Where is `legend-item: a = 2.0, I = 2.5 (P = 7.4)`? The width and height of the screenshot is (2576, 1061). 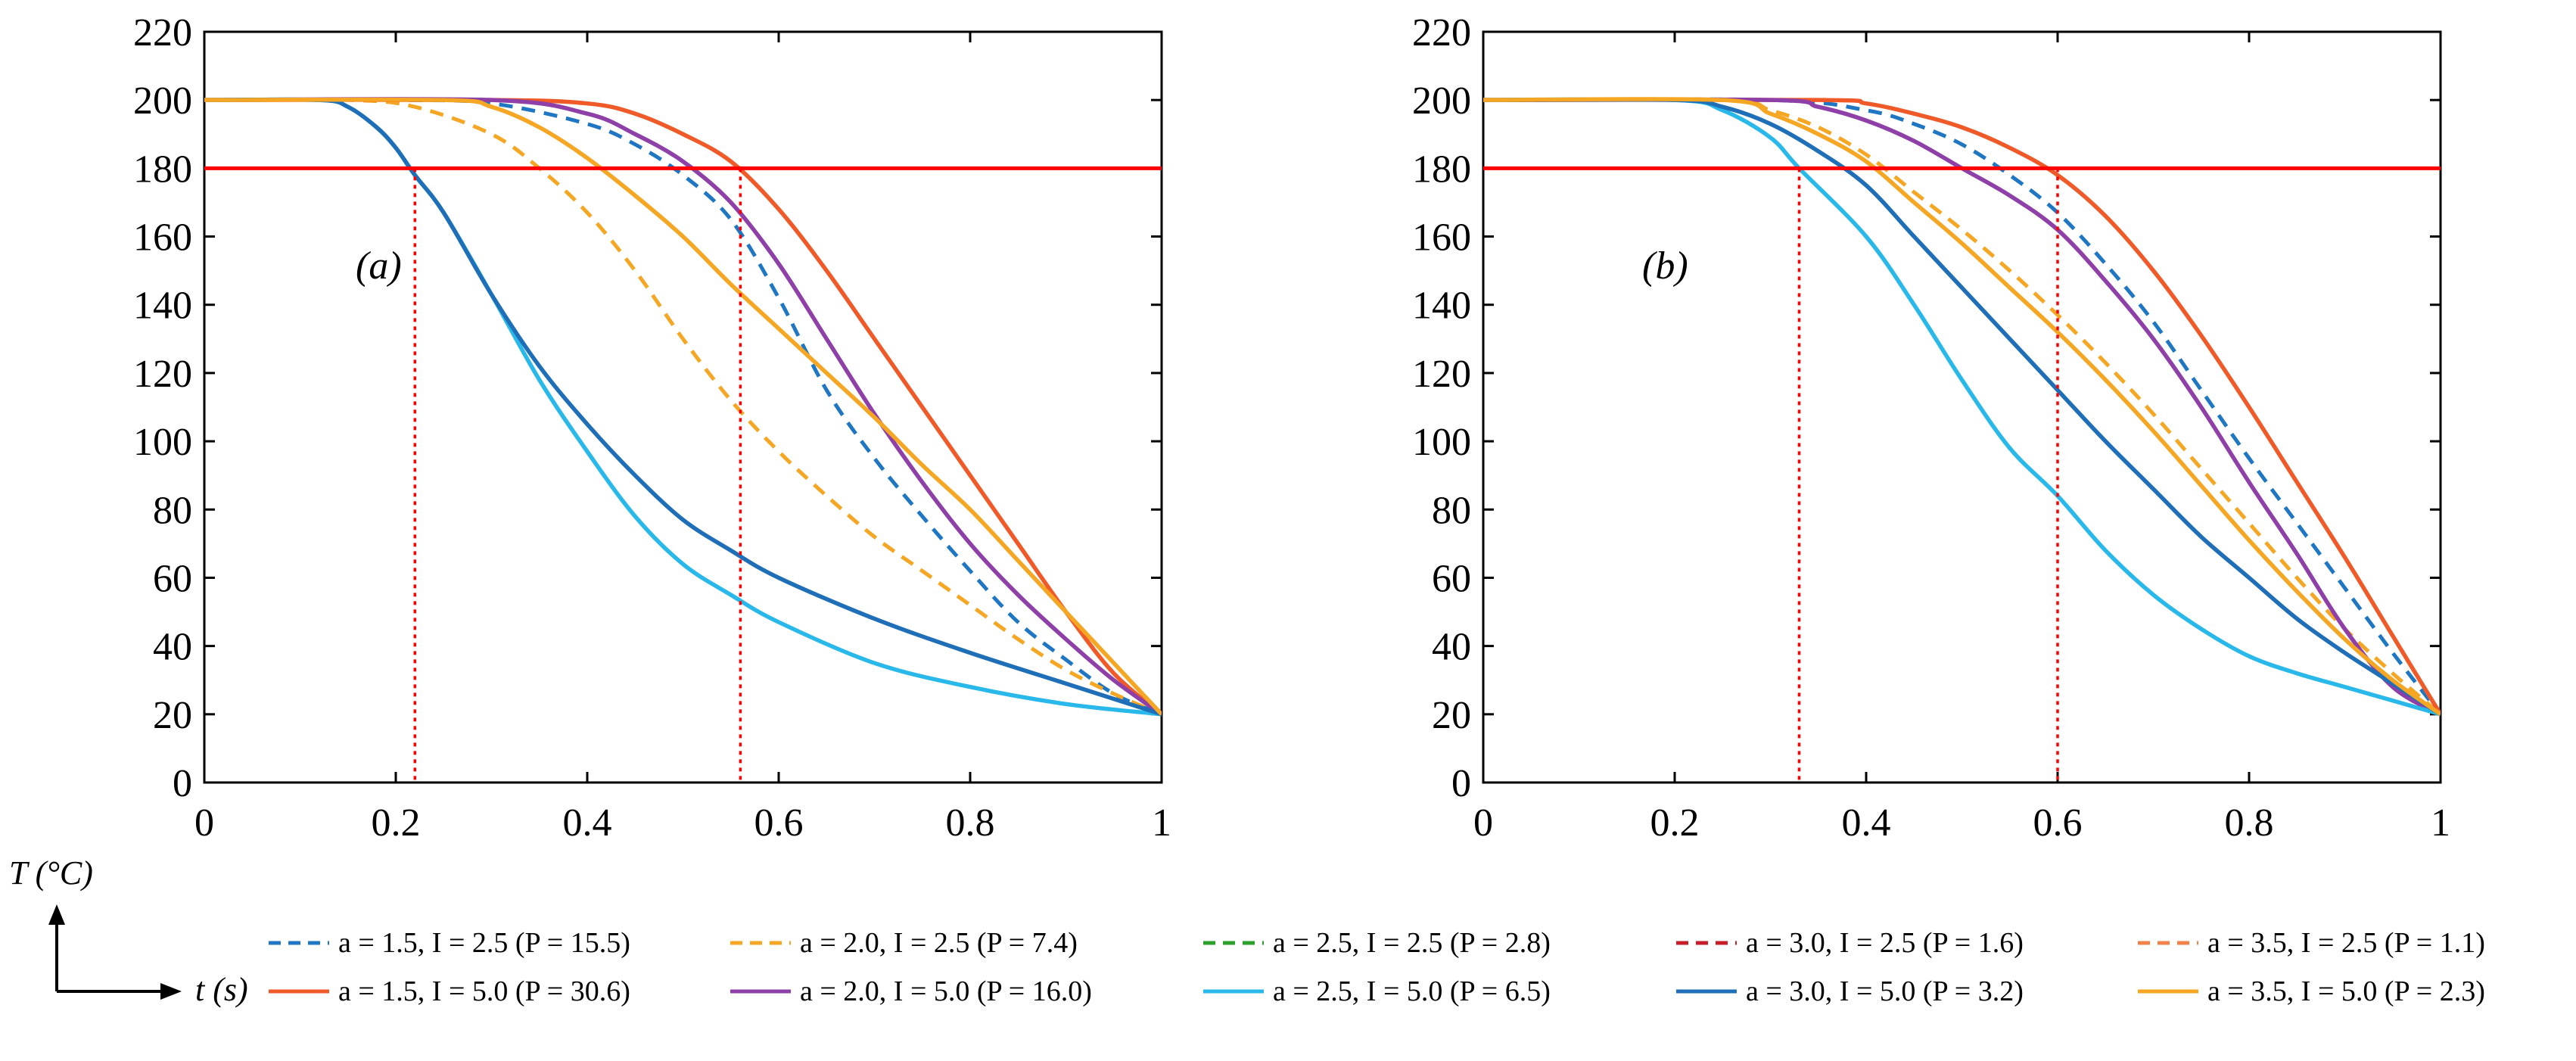 legend-item: a = 2.0, I = 2.5 (P = 7.4) is located at coordinates (904, 943).